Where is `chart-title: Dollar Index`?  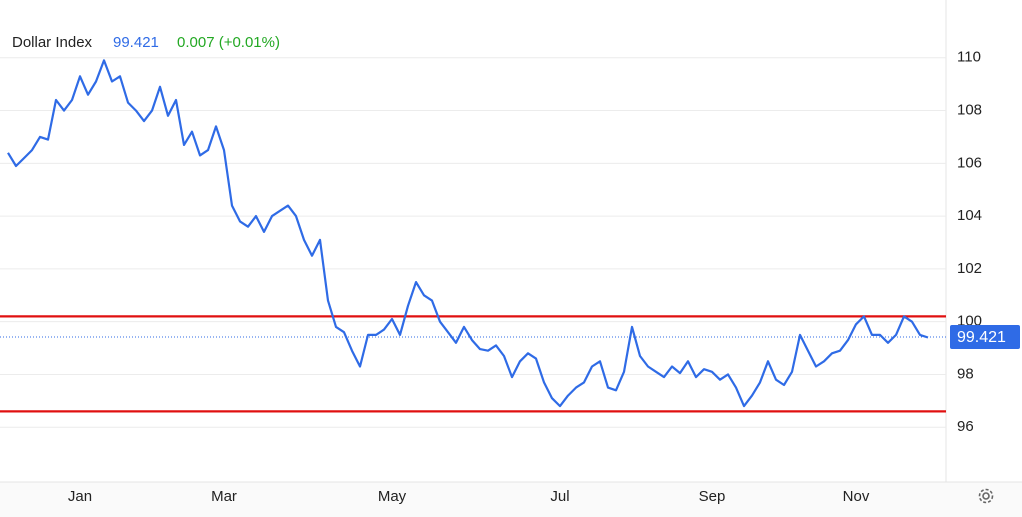
chart-title: Dollar Index is located at coordinates (52, 42).